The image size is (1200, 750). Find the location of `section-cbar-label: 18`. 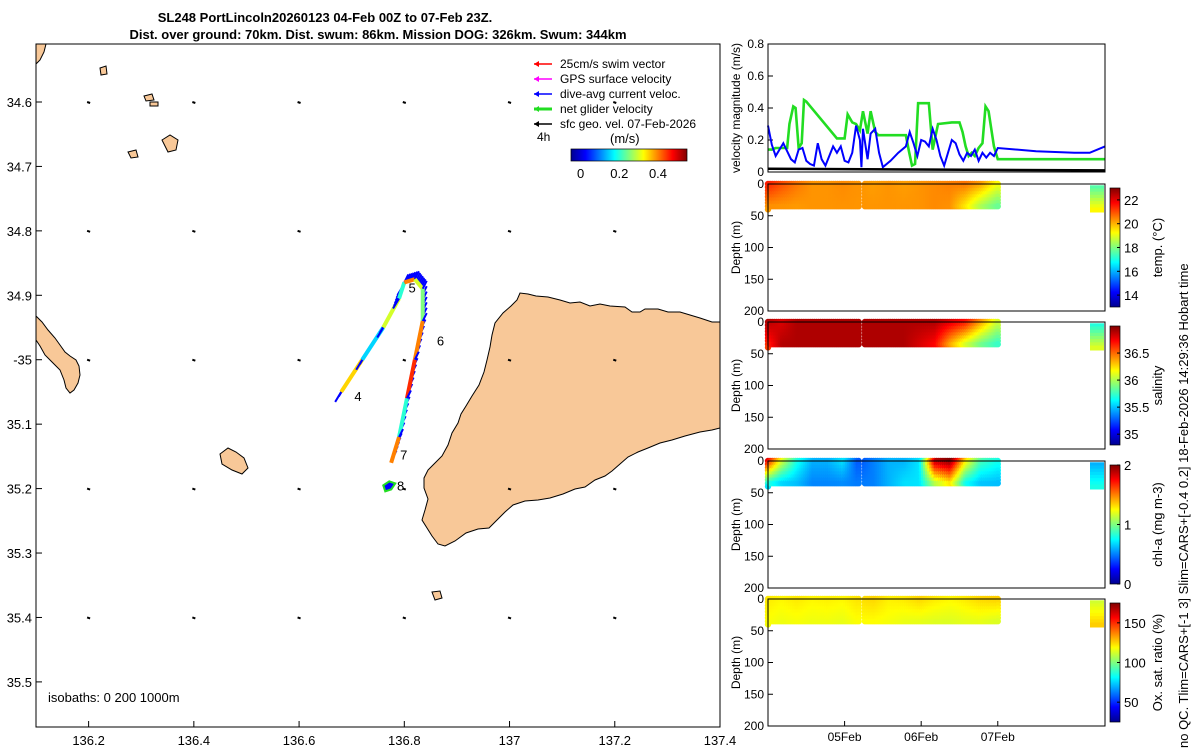

section-cbar-label: 18 is located at coordinates (1131, 248).